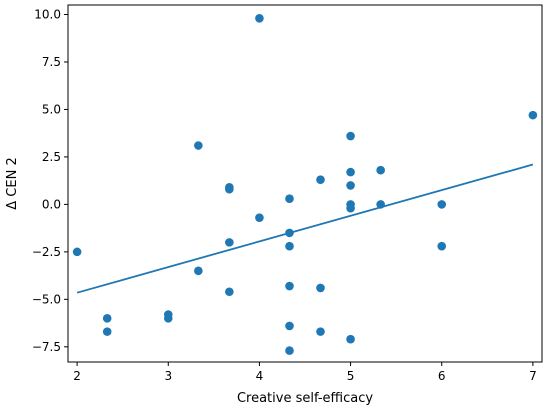 The width and height of the screenshot is (550, 412). What do you see at coordinates (442, 376) in the screenshot?
I see `x-tick-label: 6` at bounding box center [442, 376].